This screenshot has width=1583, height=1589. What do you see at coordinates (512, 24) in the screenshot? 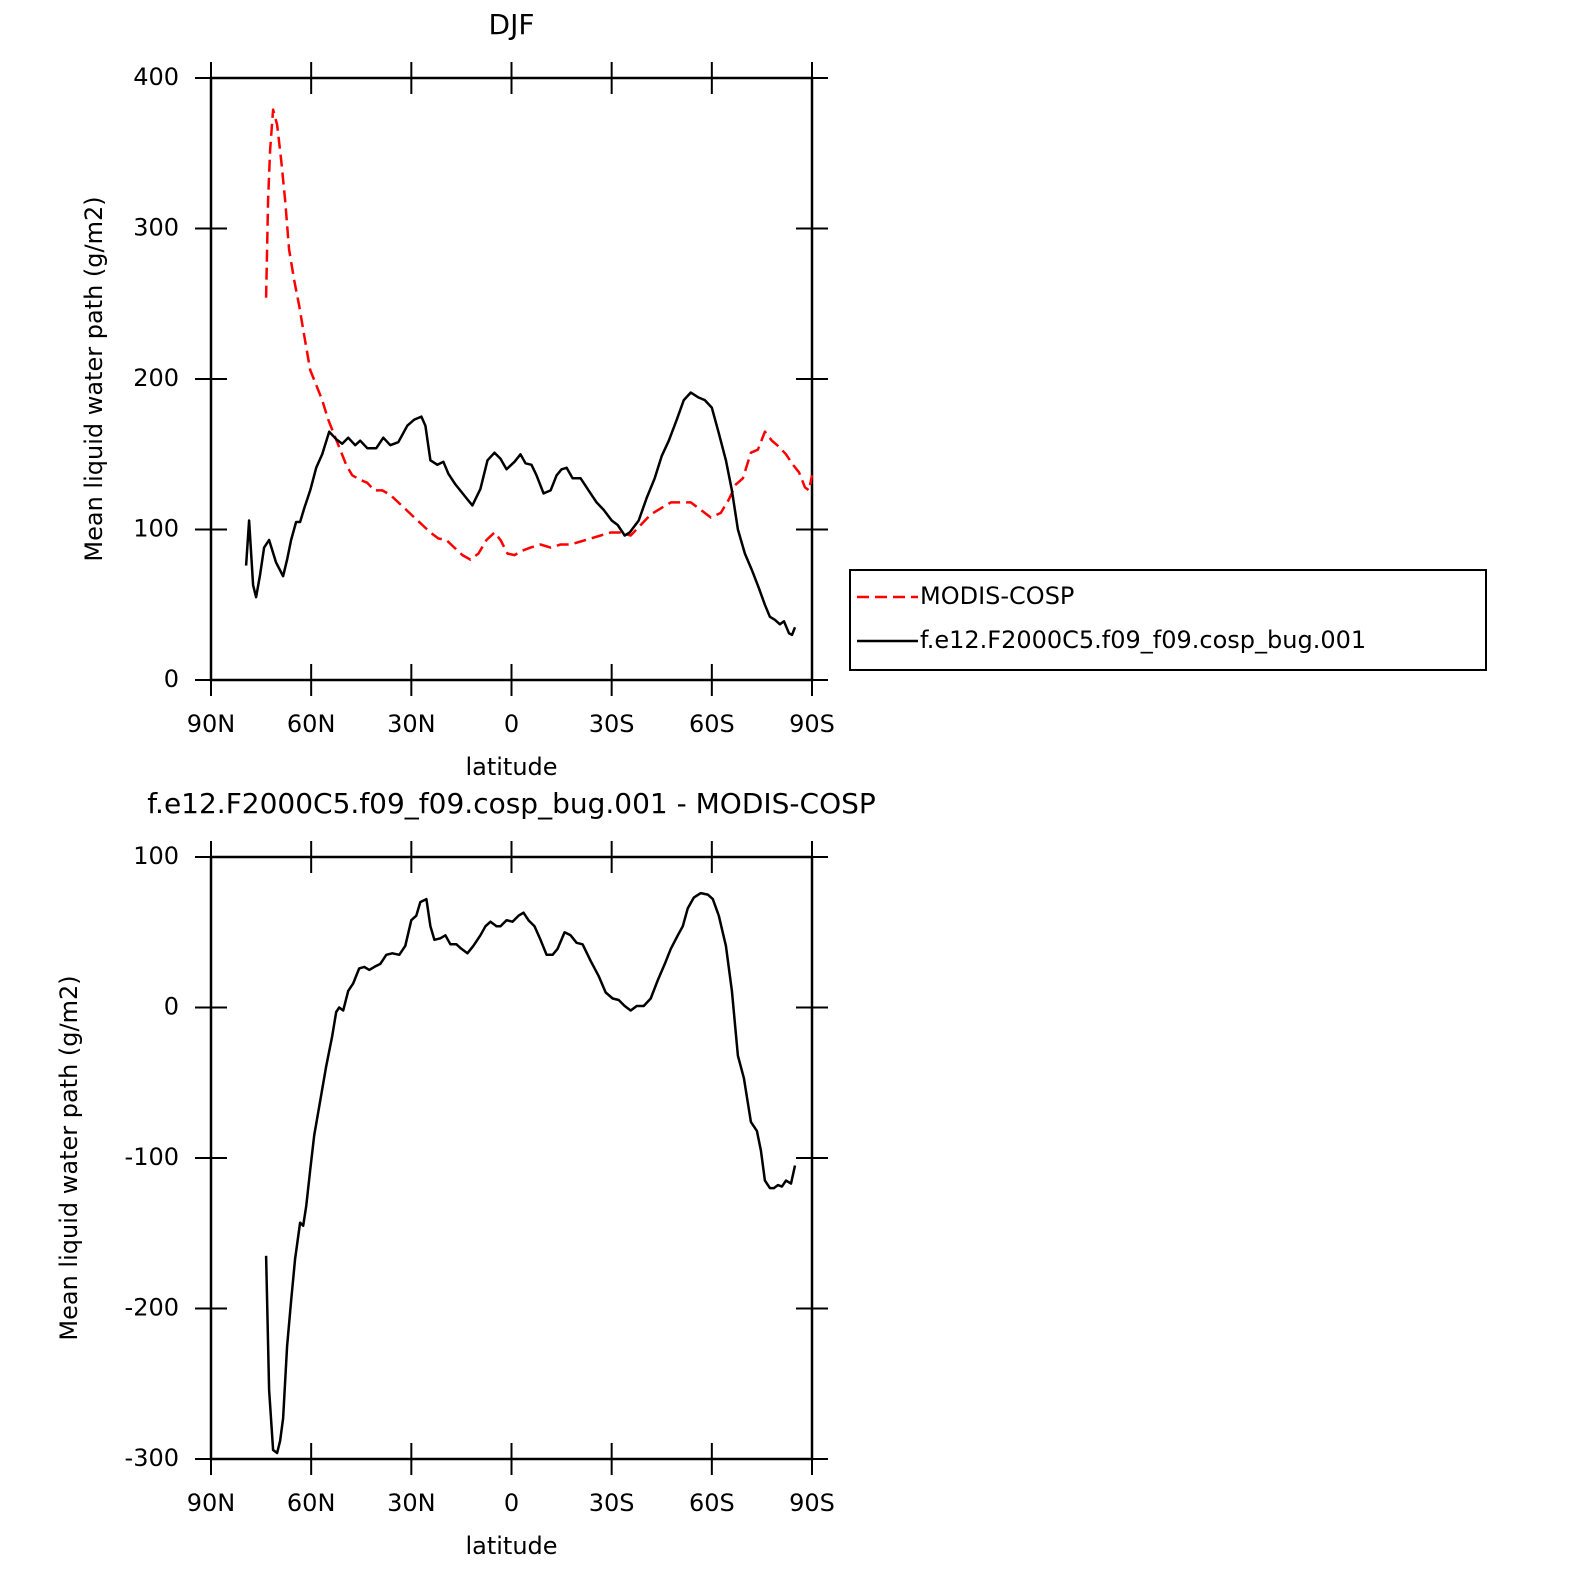
I see `chart-title: DJF` at bounding box center [512, 24].